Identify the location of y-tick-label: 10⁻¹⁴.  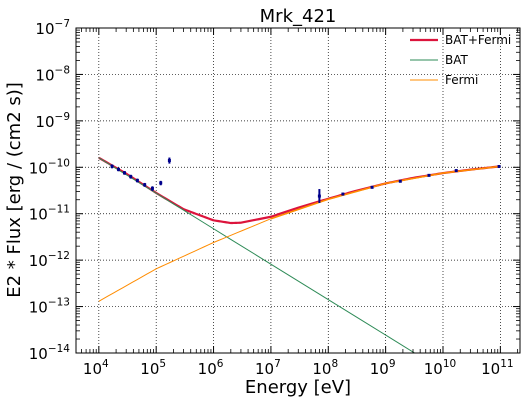
(50, 353).